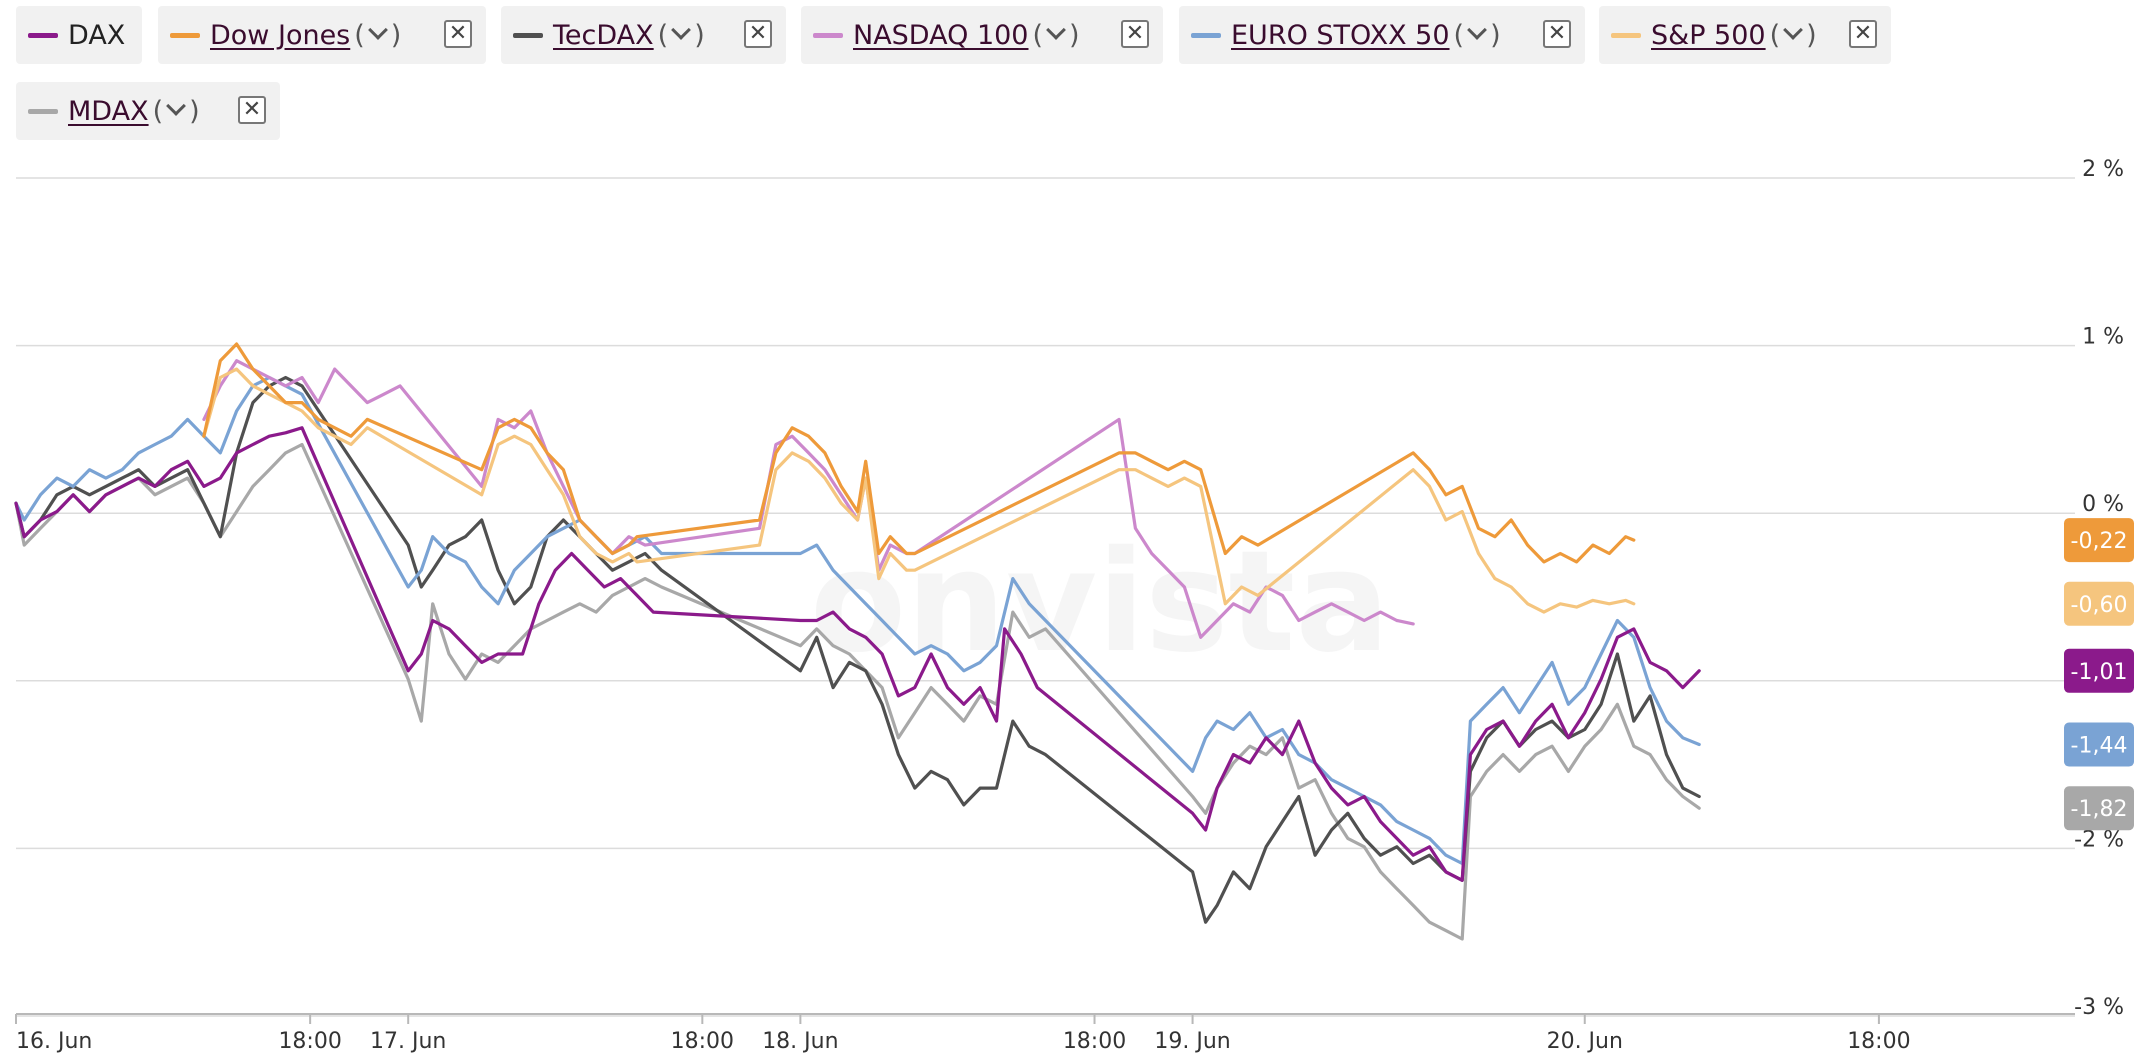 The width and height of the screenshot is (2142, 1062). I want to click on y-tick-label: 0 %, so click(2103, 504).